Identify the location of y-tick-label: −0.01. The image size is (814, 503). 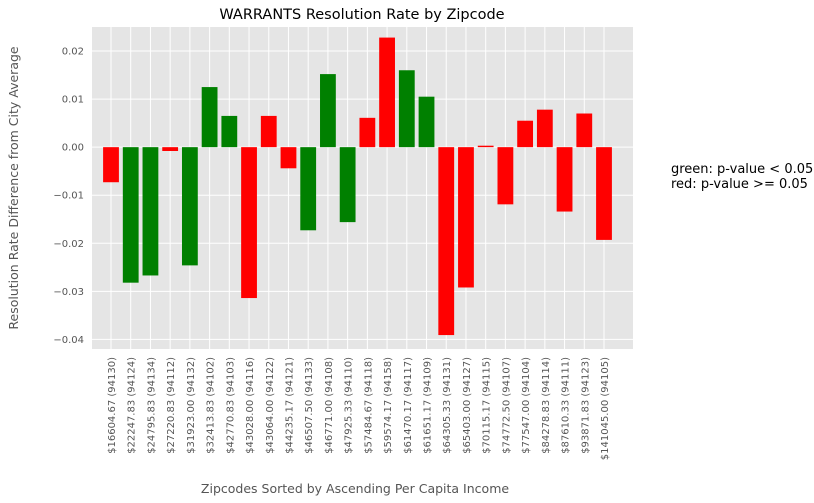
(68, 196).